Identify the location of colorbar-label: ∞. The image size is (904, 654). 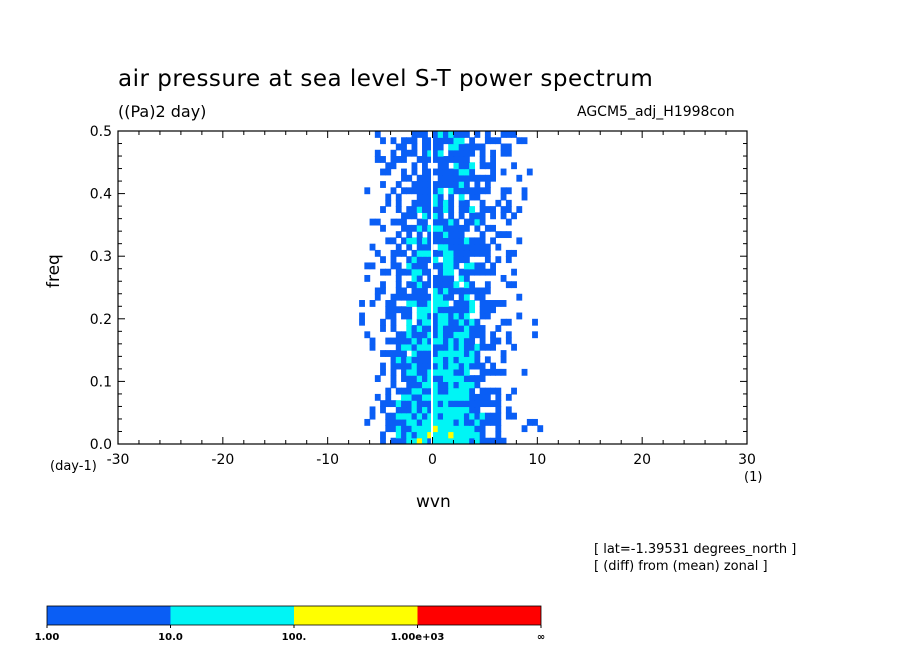
(541, 637).